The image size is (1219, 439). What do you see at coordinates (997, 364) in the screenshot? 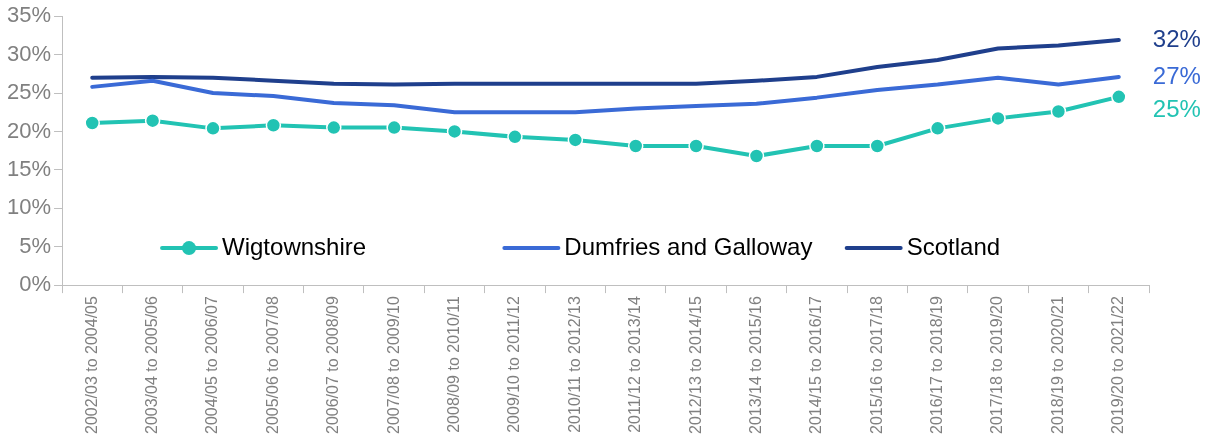
I see `x-tick-label: 2017/18 to 2019/20` at bounding box center [997, 364].